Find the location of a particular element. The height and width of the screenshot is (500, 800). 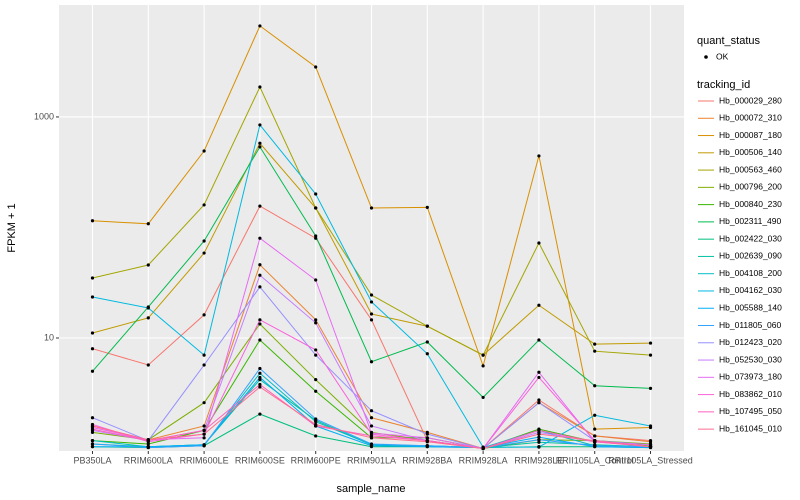

legend-key is located at coordinates (706, 57).